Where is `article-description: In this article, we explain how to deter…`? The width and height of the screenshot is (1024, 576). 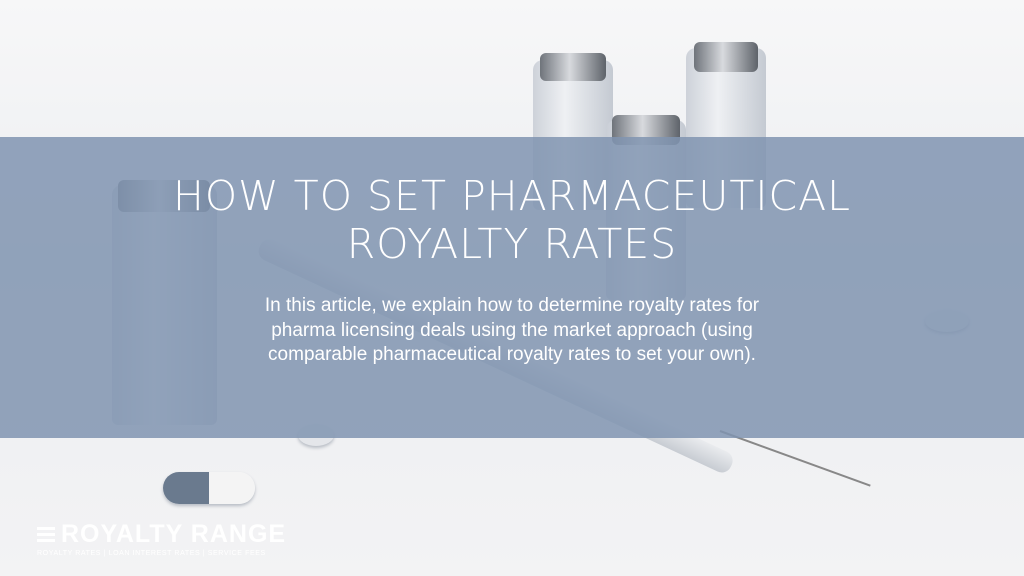
article-description: In this article, we explain how to deter… is located at coordinates (512, 330).